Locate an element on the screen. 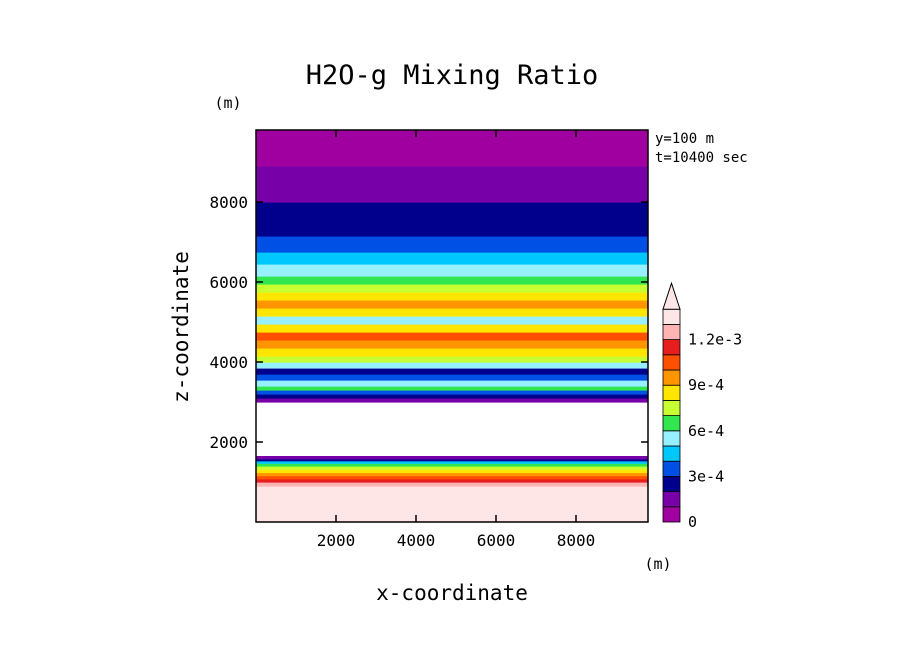 This screenshot has height=654, width=904. y-tick-label-2000: 2000 is located at coordinates (228, 442).